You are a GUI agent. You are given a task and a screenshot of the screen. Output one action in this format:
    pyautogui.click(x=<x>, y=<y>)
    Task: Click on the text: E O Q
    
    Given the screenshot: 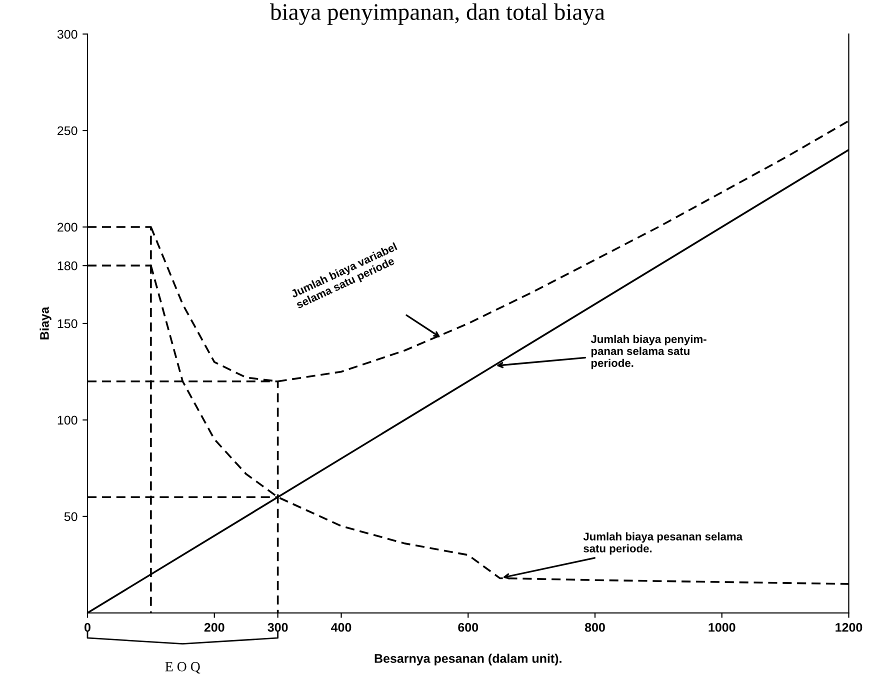 What is the action you would take?
    pyautogui.click(x=182, y=668)
    